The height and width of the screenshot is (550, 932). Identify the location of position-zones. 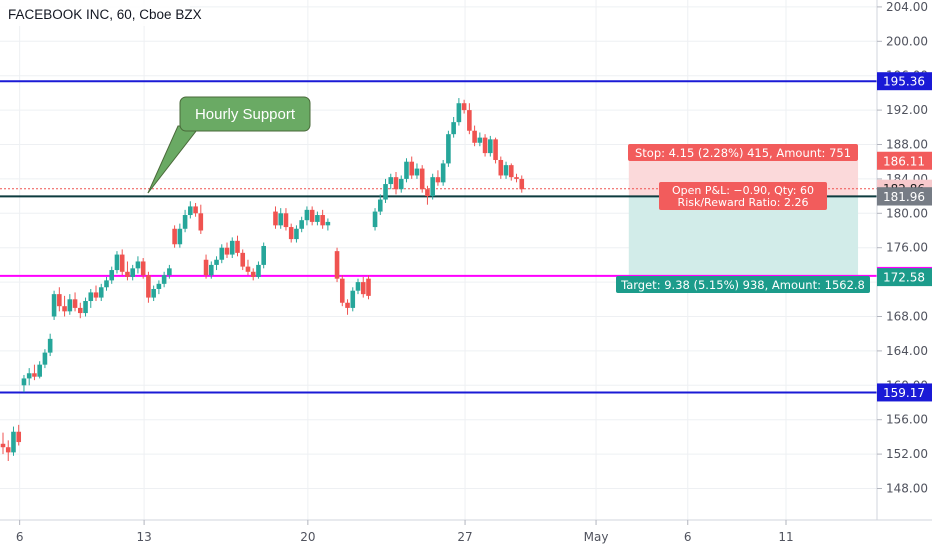
(743, 219).